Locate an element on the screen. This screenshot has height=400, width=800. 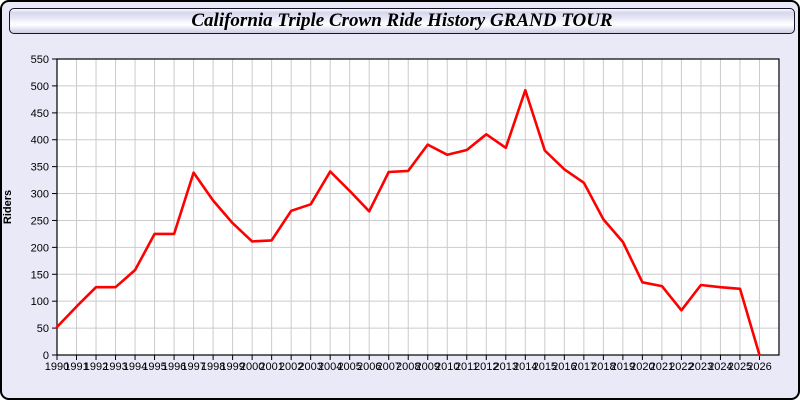
y-tick-label: 500 is located at coordinates (40, 87).